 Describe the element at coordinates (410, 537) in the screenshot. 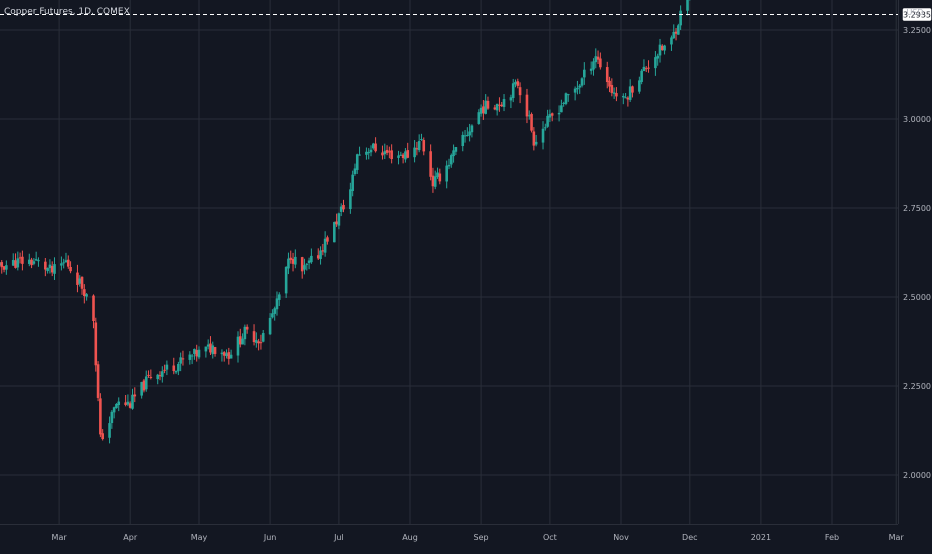

I see `time-tick-label: Aug` at that location.